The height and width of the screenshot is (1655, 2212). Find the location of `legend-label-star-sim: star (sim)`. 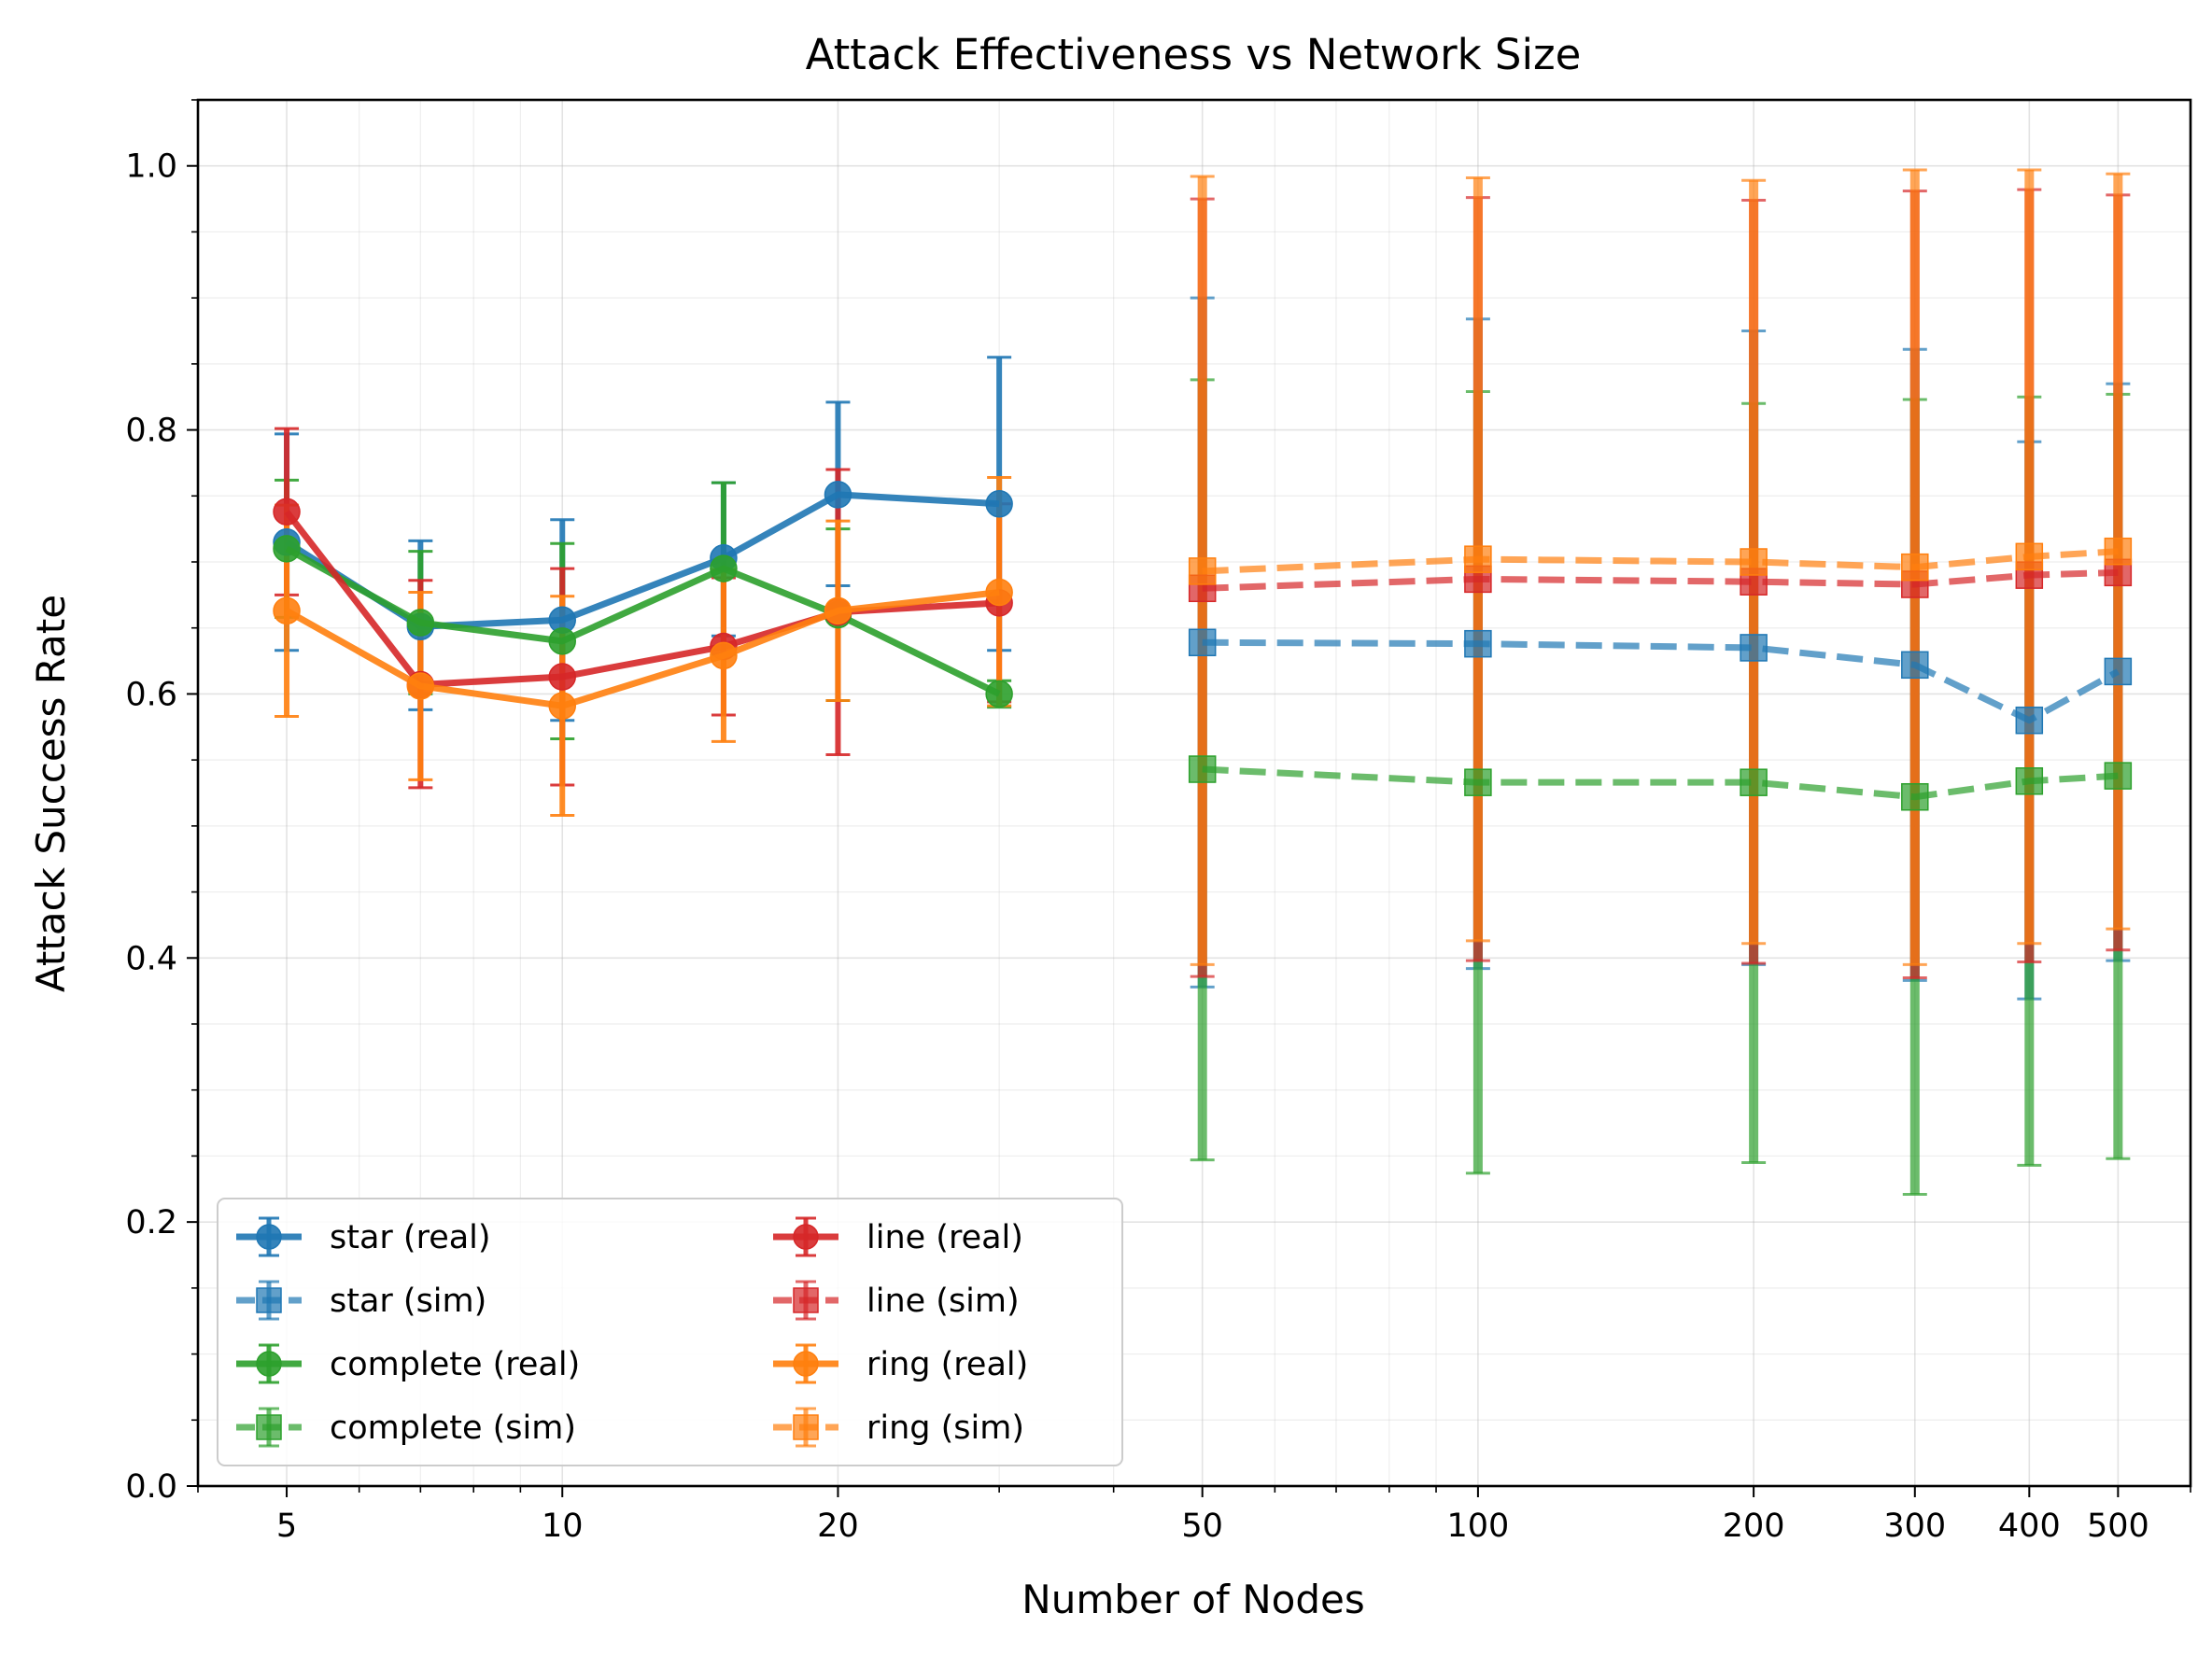

legend-label-star-sim: star (sim) is located at coordinates (408, 1301).